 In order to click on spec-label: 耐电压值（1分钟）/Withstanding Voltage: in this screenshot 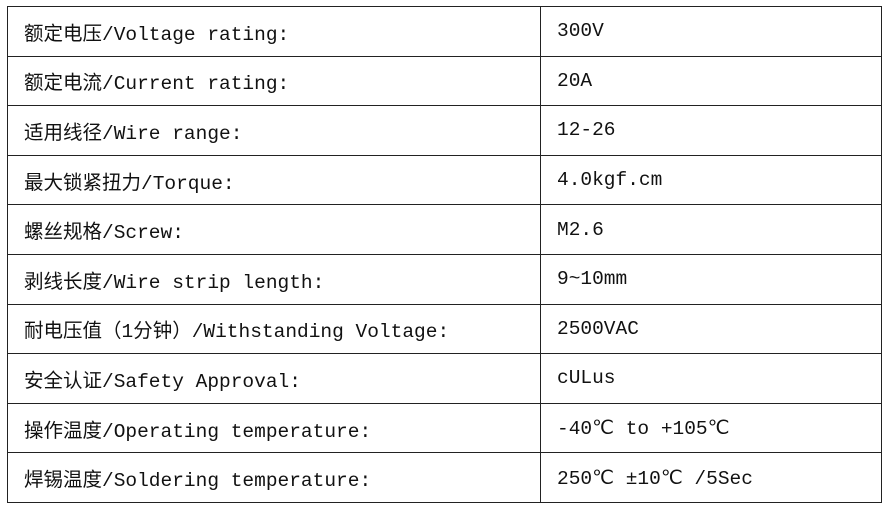, I will do `click(274, 329)`.